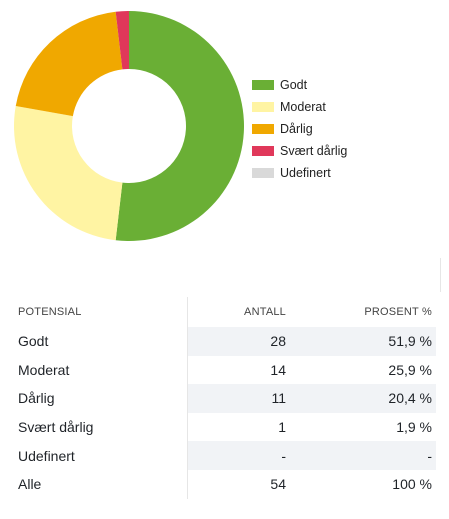  I want to click on row-count: 11, so click(238, 398).